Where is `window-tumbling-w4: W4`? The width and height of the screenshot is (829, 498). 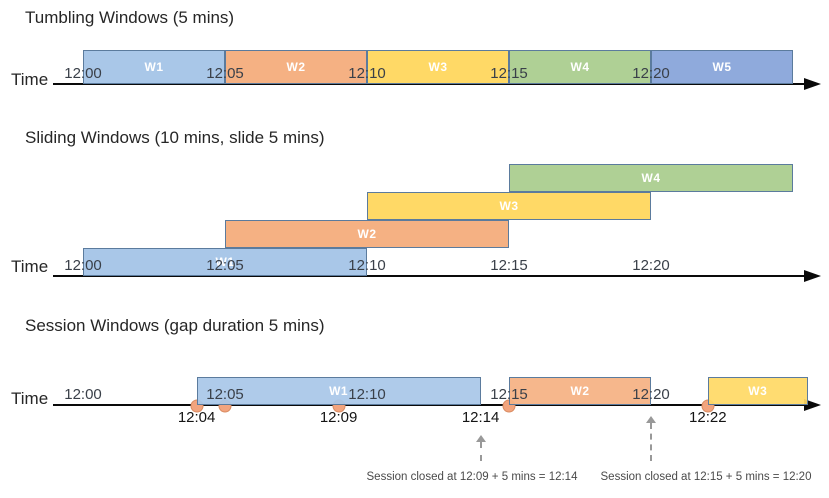 window-tumbling-w4: W4 is located at coordinates (580, 67).